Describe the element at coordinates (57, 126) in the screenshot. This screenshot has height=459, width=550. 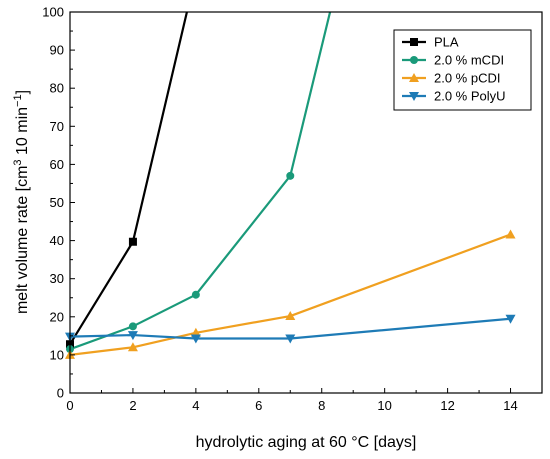
I see `y-tick-label: 70` at that location.